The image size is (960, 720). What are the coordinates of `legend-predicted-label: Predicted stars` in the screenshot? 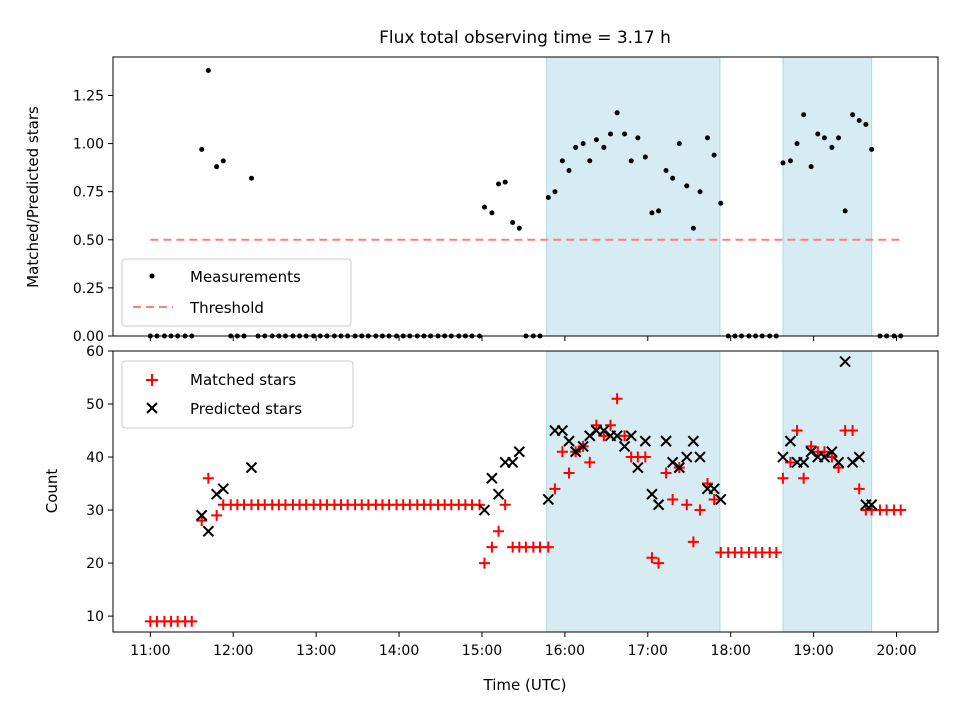 It's located at (246, 409).